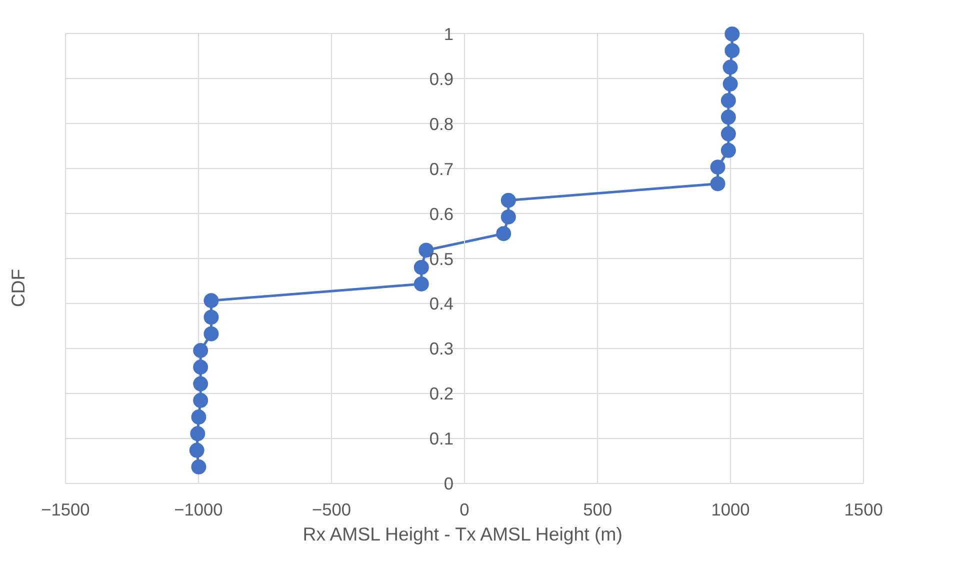  I want to click on y-tick-label: 0.2, so click(441, 394).